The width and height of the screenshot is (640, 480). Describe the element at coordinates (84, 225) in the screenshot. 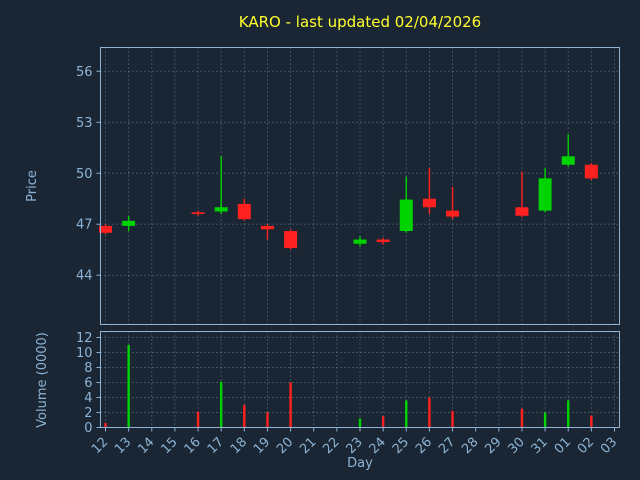

I see `price-tick-label: 47` at that location.